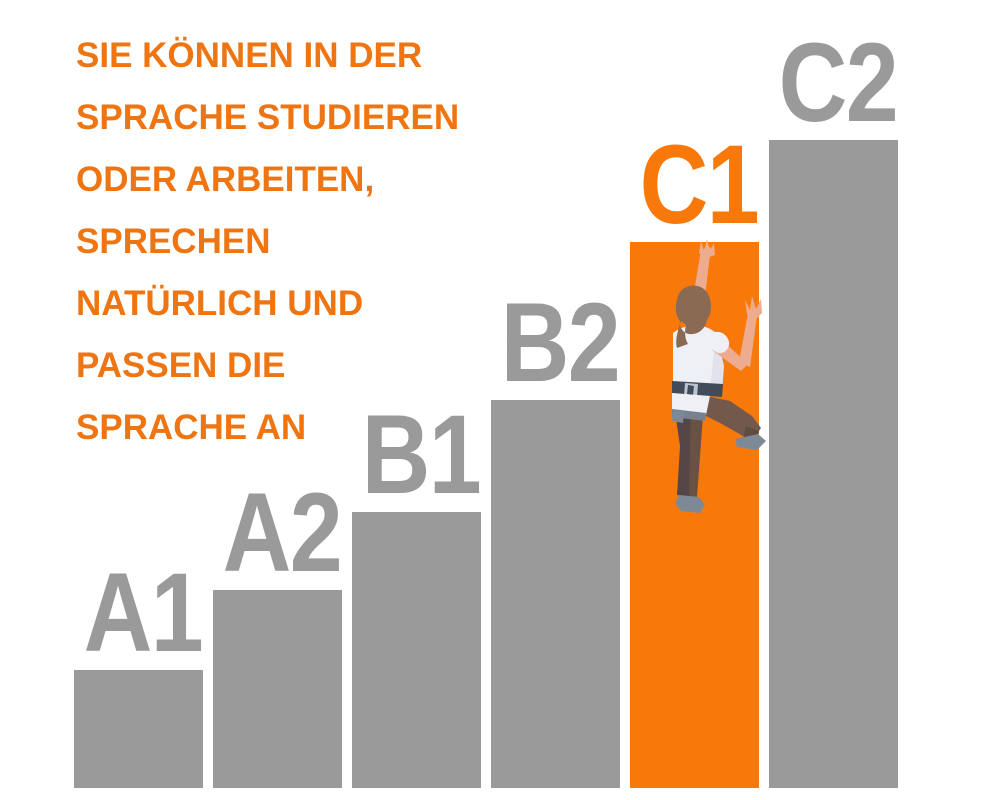 This screenshot has height=800, width=990. Describe the element at coordinates (707, 248) in the screenshot. I see `climber-raised-hand-icon` at that location.